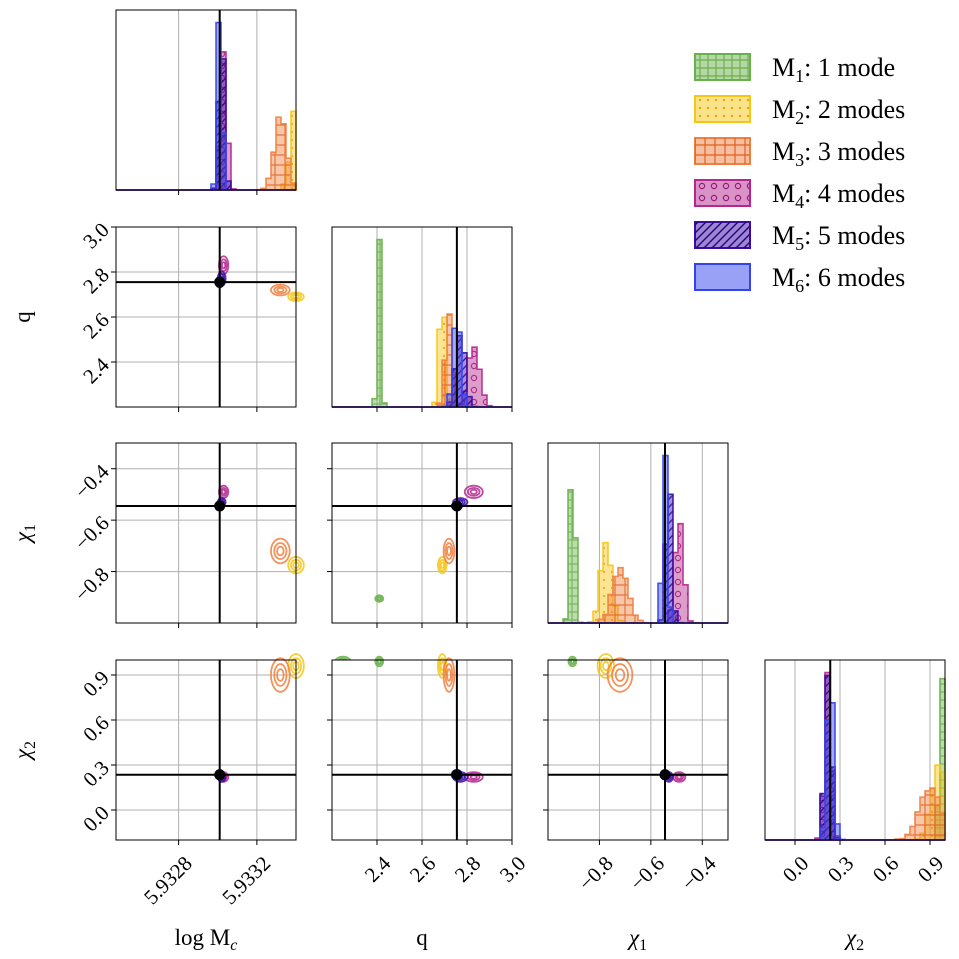  I want to click on x-tick-label: −0.8, so click(596, 873).